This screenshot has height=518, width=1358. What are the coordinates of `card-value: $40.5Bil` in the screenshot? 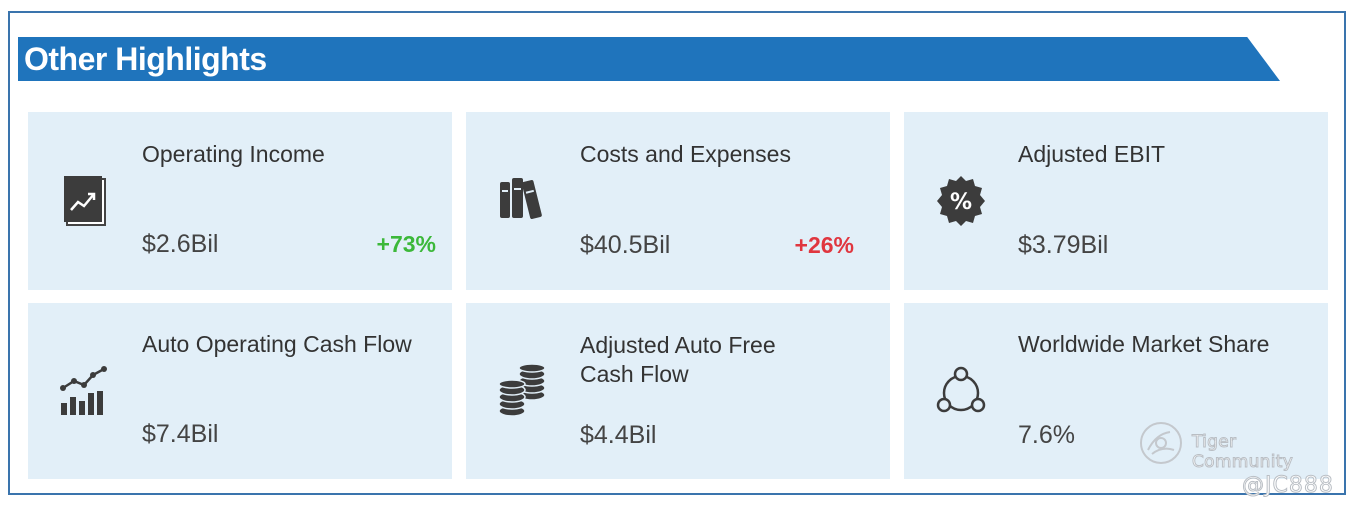 It's located at (625, 245).